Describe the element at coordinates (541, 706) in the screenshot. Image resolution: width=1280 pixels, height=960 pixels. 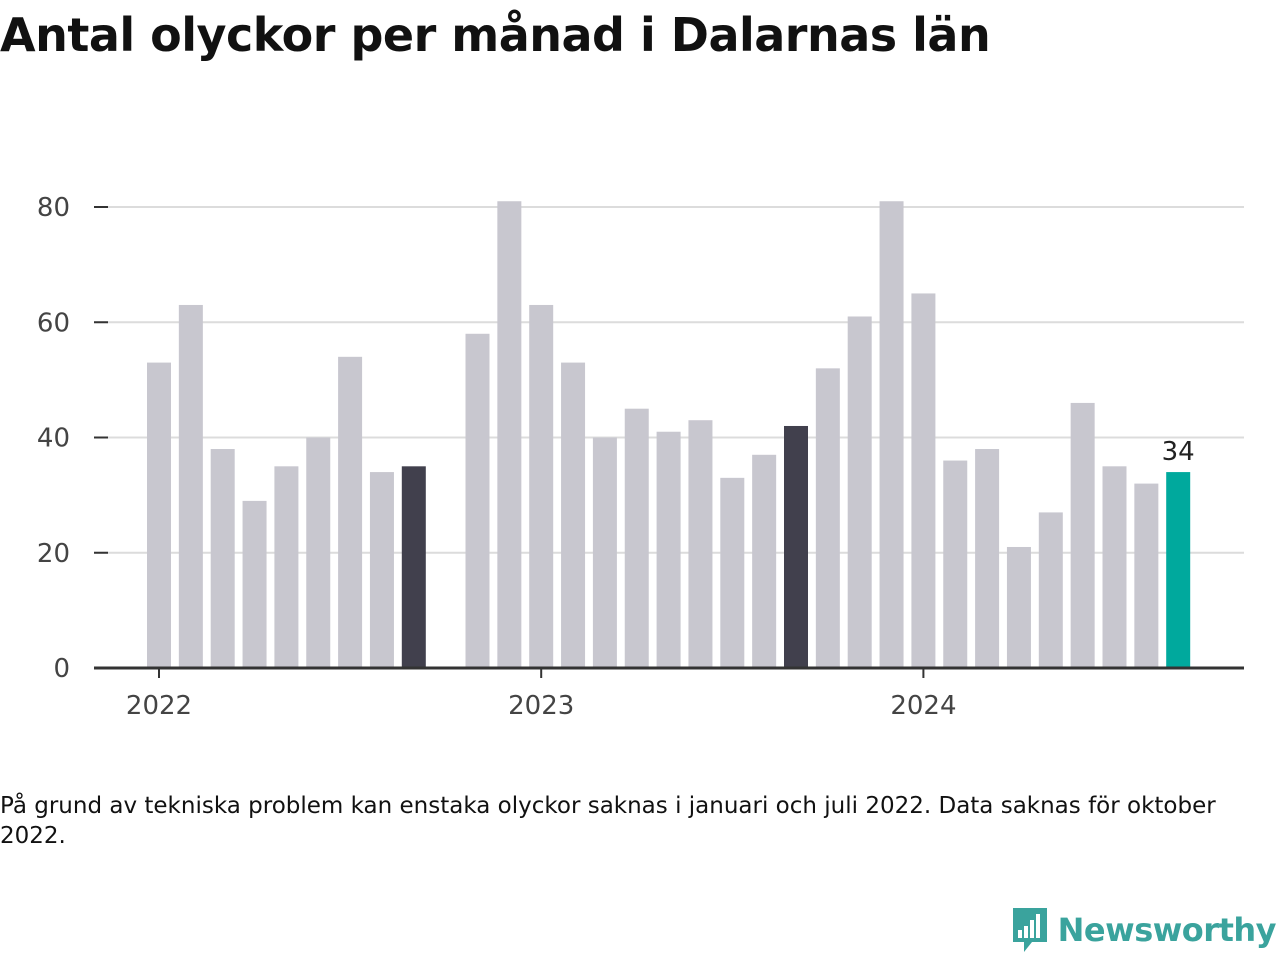
I see `x-tick-label: 2023` at that location.